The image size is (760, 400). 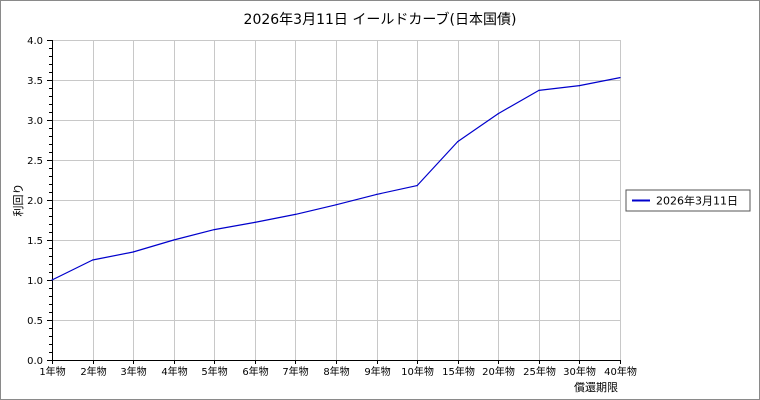 I want to click on legend-box, so click(x=688, y=200).